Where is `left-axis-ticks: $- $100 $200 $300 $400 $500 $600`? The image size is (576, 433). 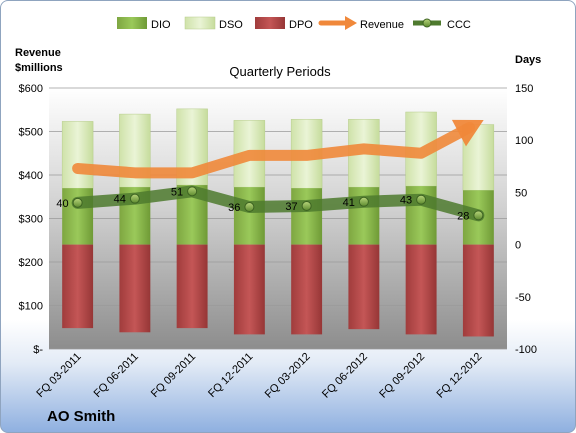 left-axis-ticks: $- $100 $200 $300 $400 $500 $600 is located at coordinates (31, 219).